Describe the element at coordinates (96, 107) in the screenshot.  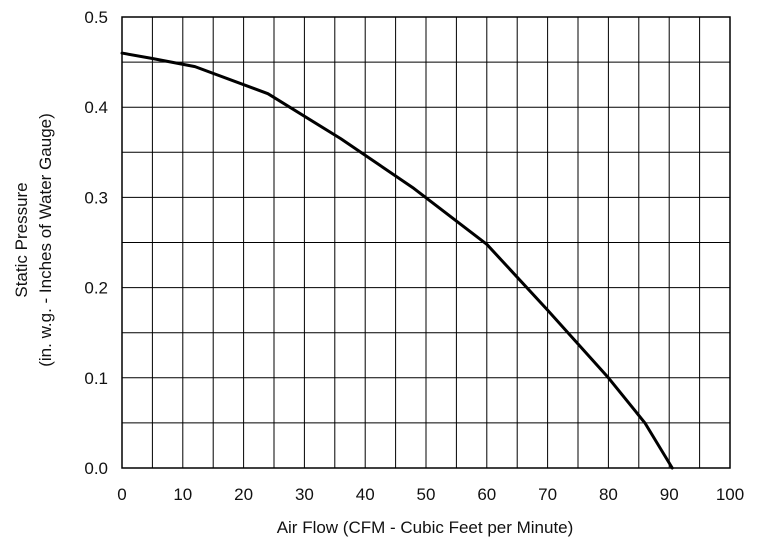
I see `y-tick-label: 0.4` at that location.